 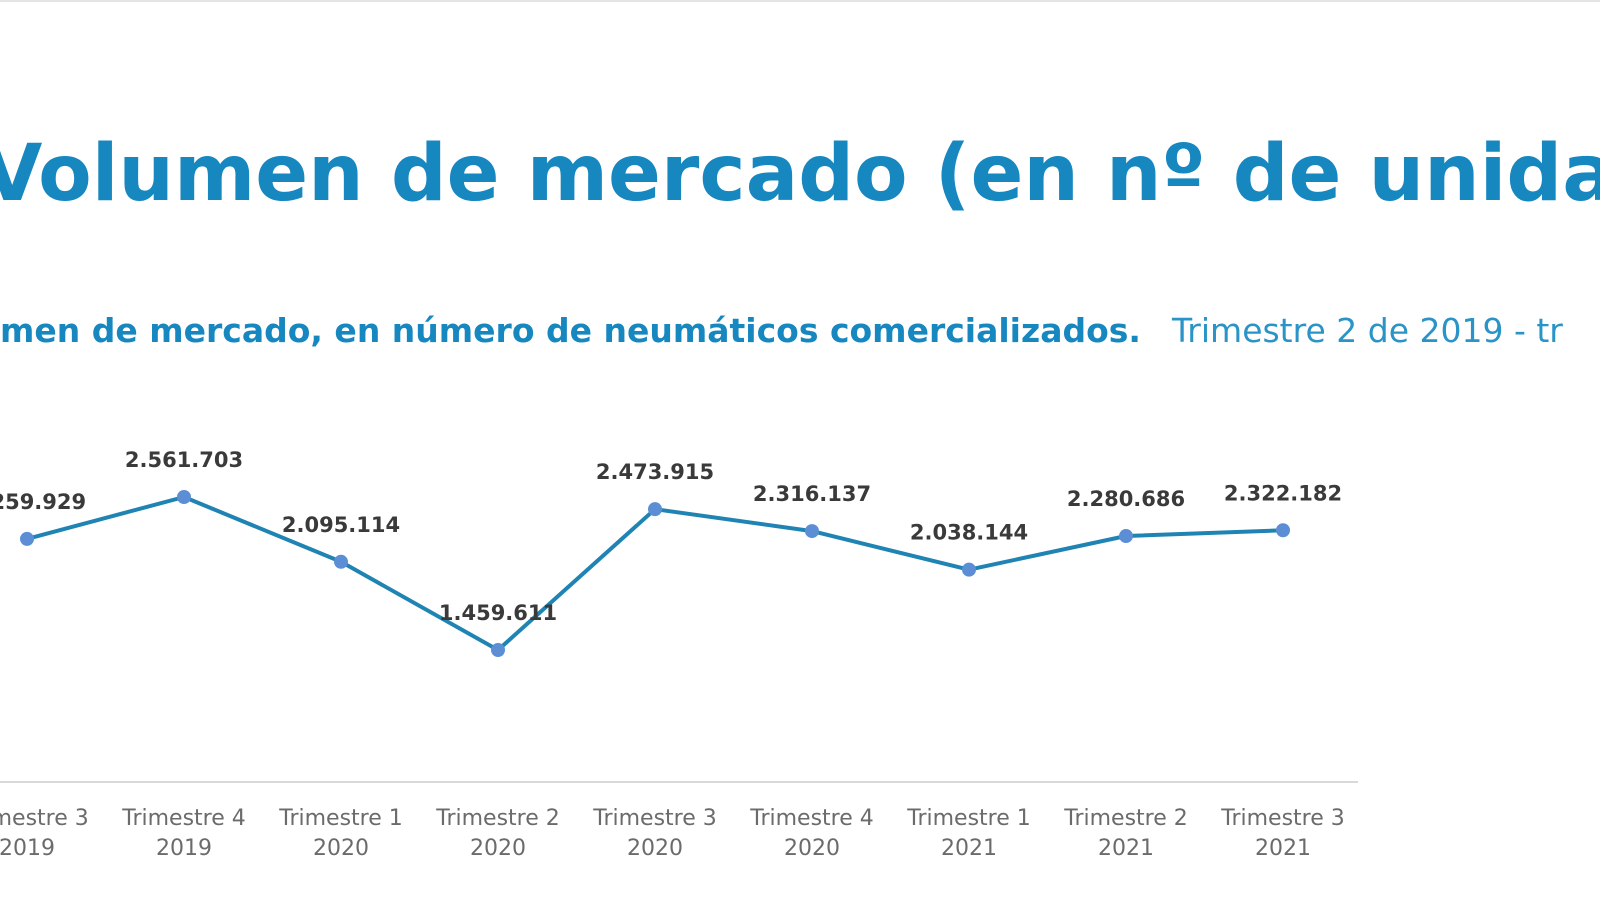 What do you see at coordinates (655, 472) in the screenshot?
I see `value-label: 2.473.915` at bounding box center [655, 472].